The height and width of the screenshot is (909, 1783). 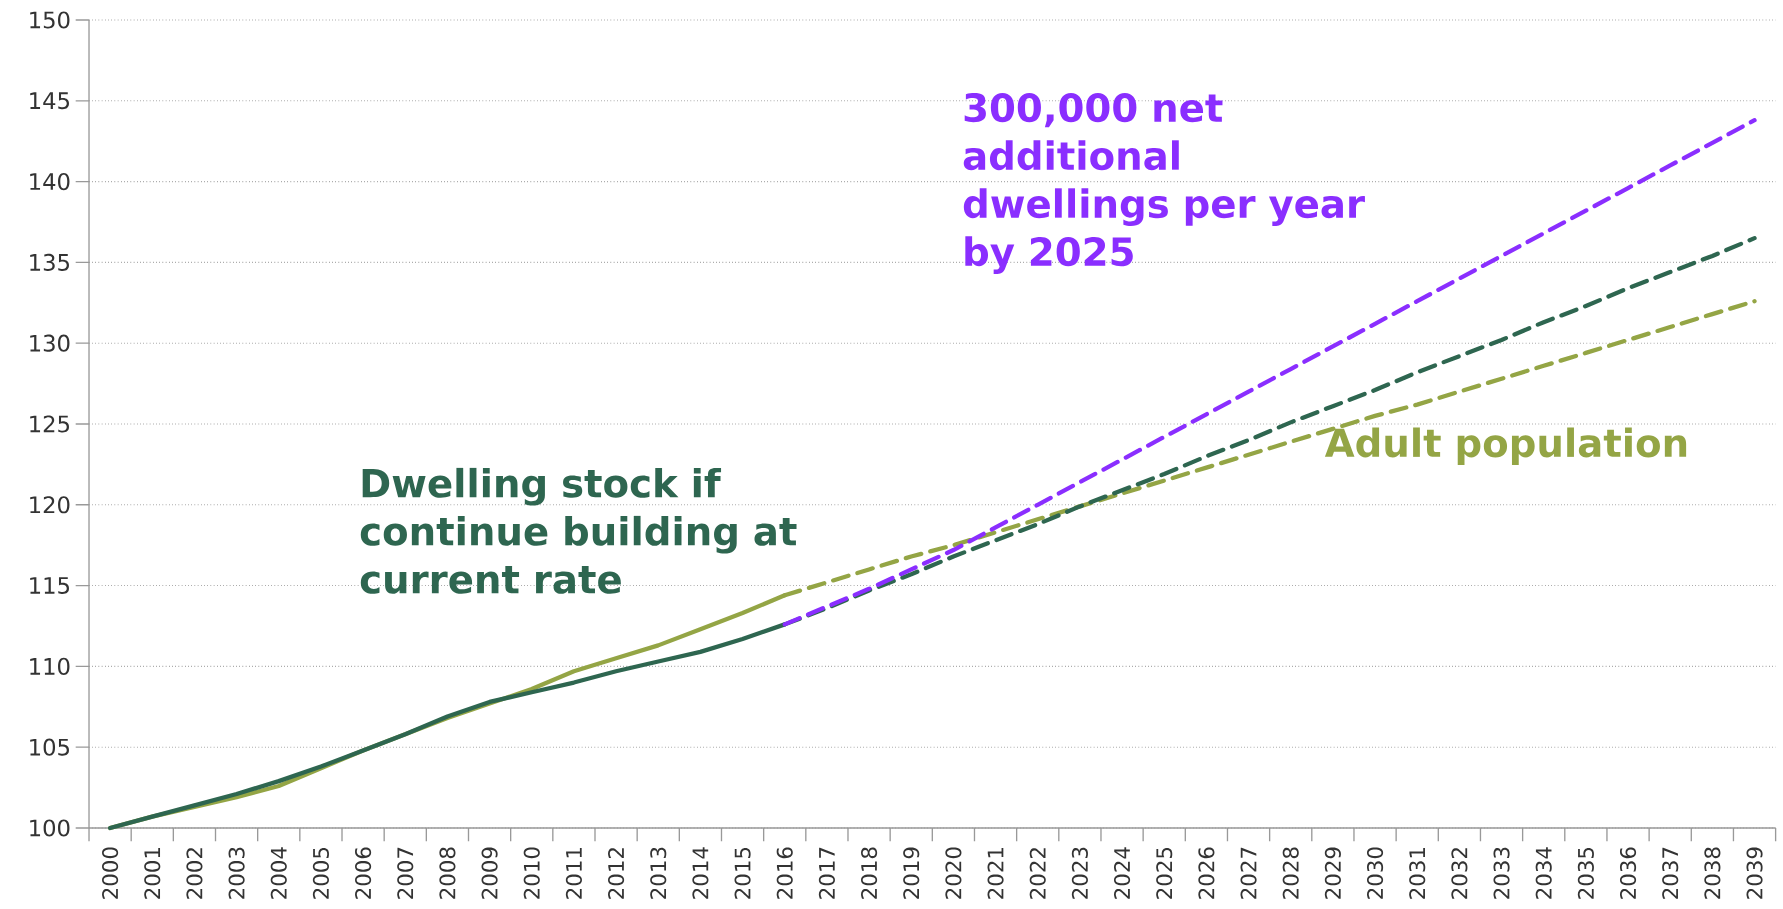 What do you see at coordinates (700, 873) in the screenshot?
I see `x-tick-label: 2014` at bounding box center [700, 873].